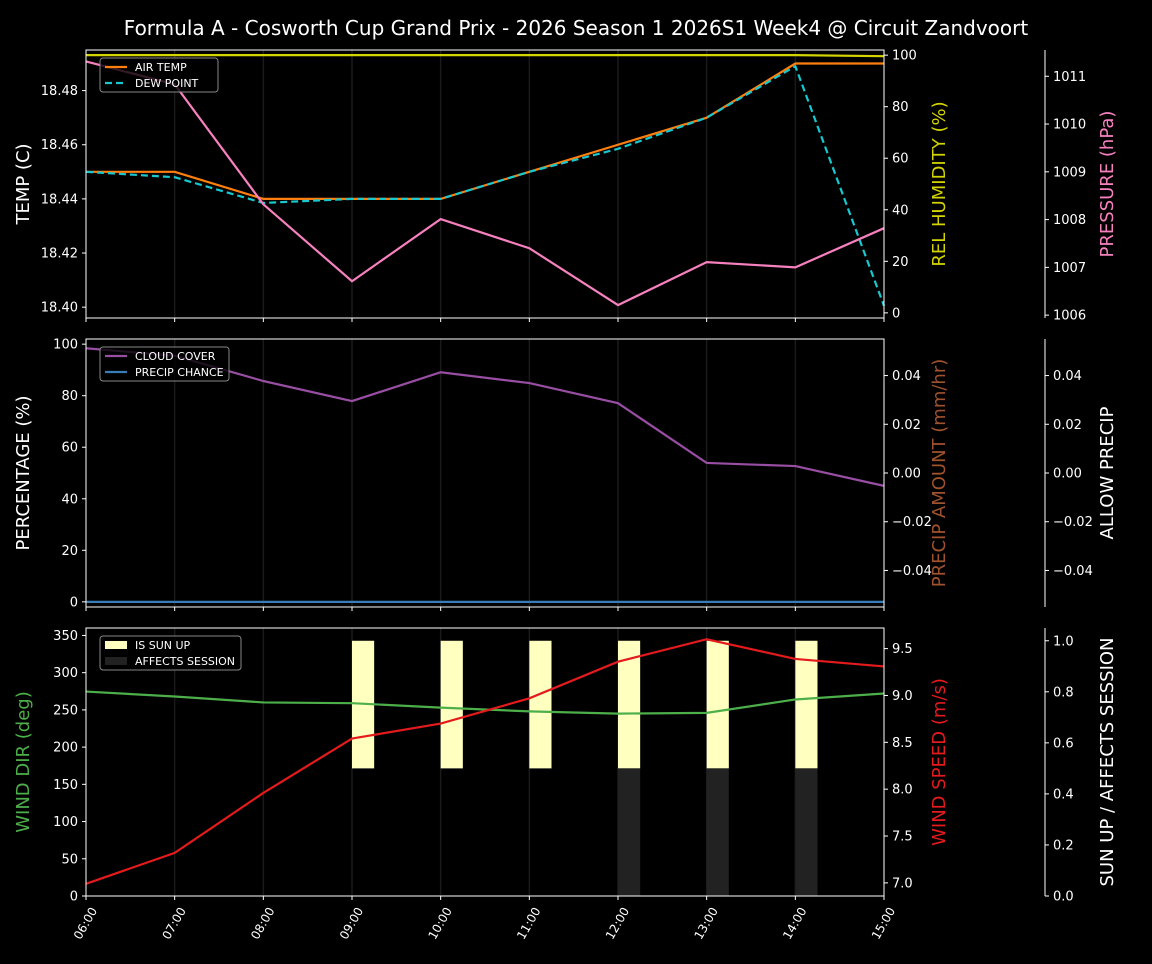 This screenshot has width=1152, height=964. I want to click on y-tick-label: 50, so click(69, 859).